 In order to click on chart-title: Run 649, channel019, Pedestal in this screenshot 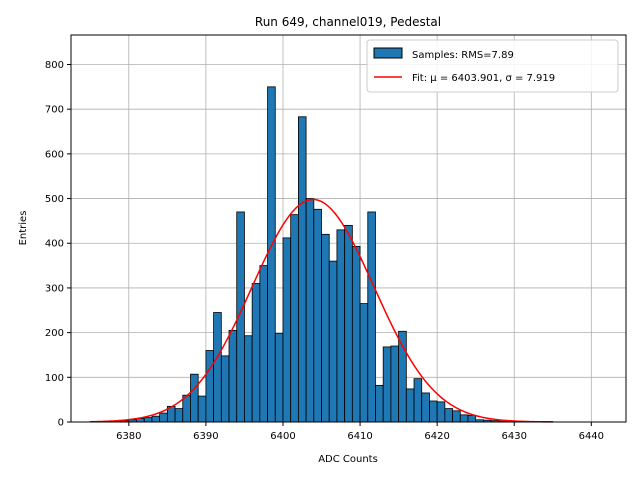, I will do `click(348, 22)`.